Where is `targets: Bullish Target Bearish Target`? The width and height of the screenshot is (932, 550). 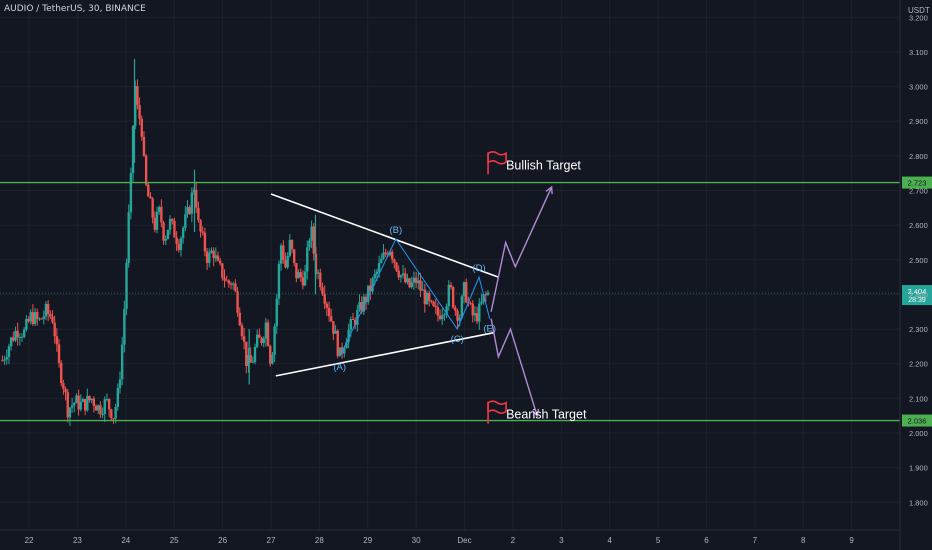
targets: Bullish Target Bearish Target is located at coordinates (537, 287).